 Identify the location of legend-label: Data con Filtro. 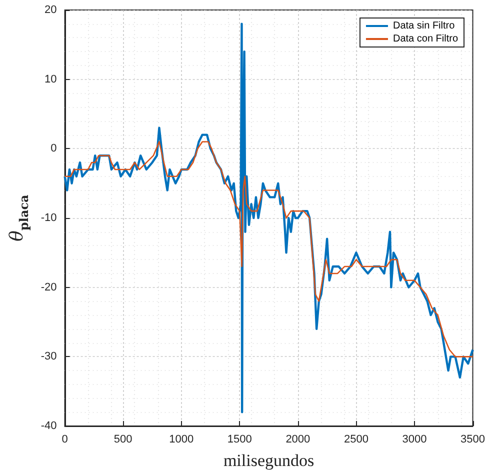
(425, 39).